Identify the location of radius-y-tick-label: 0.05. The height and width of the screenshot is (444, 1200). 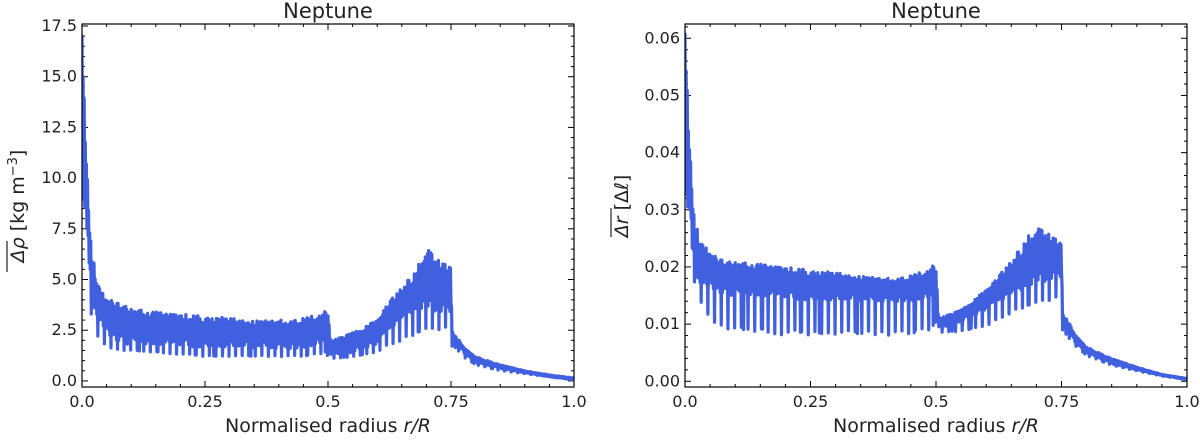
(662, 94).